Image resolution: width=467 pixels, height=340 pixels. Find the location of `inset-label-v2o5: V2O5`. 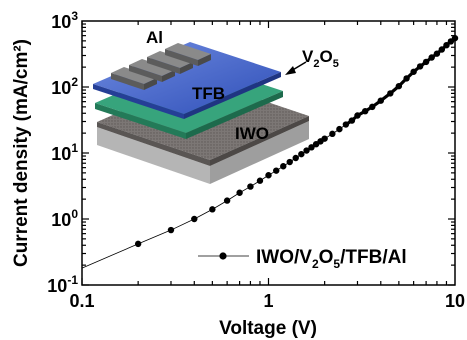

inset-label-v2o5: V2O5 is located at coordinates (320, 58).